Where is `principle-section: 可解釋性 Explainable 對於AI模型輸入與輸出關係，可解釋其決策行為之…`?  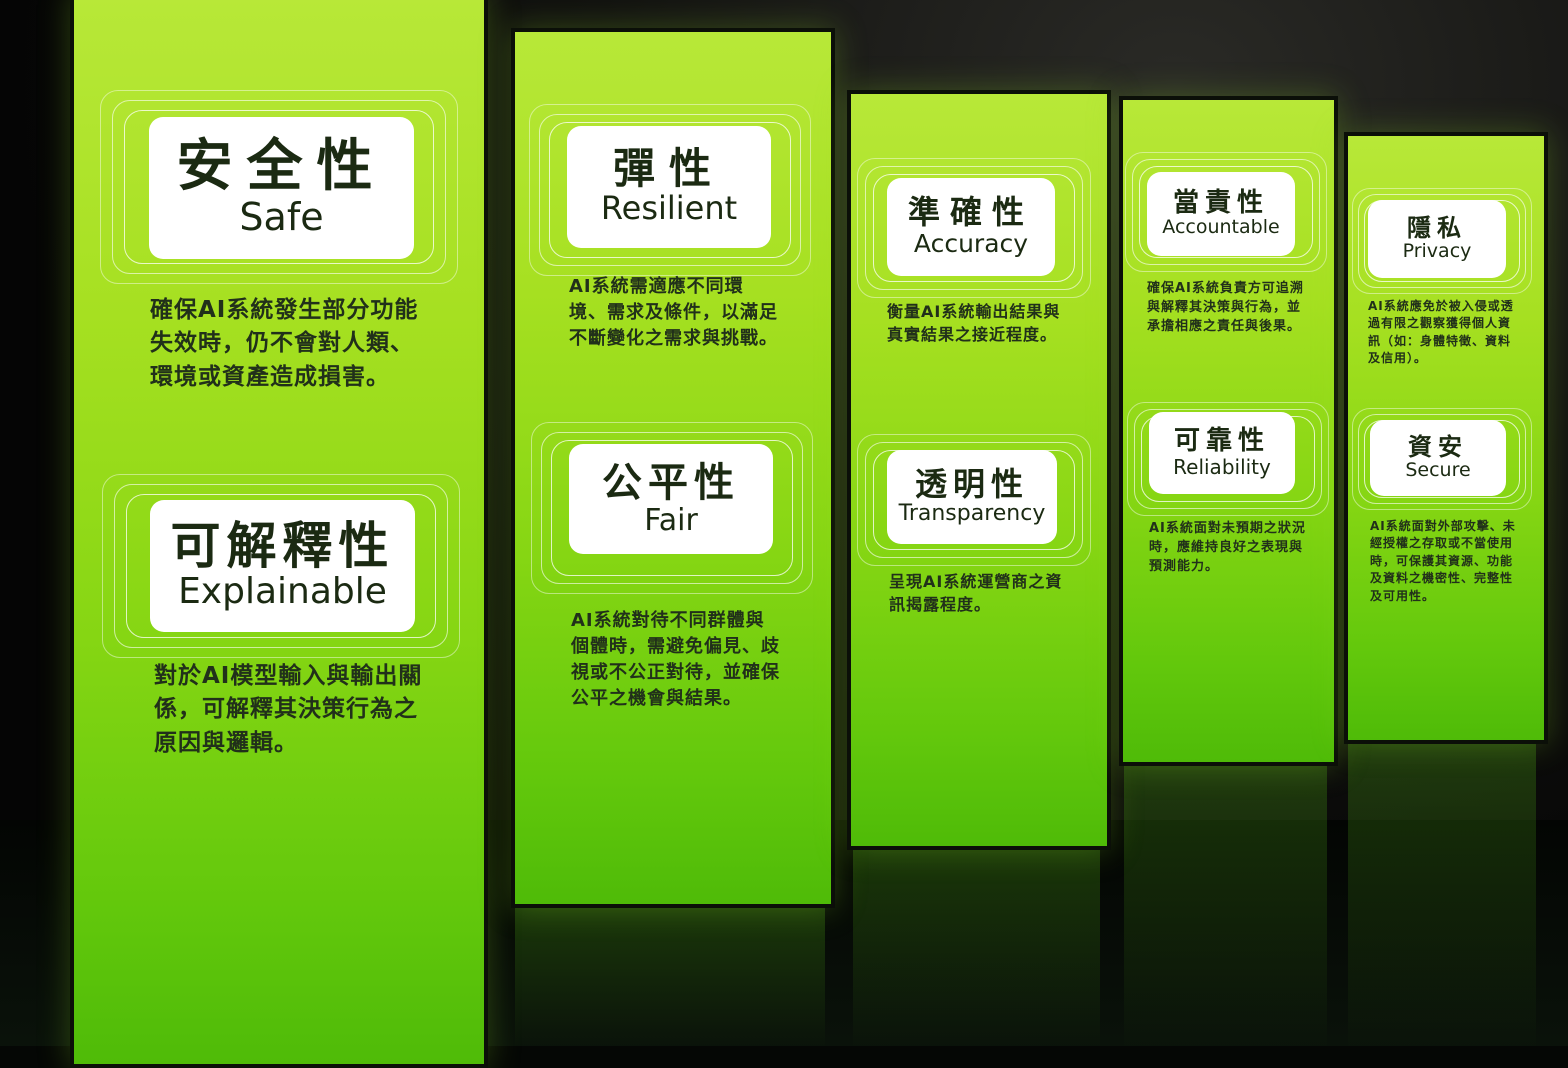 principle-section: 可解釋性 Explainable 對於AI模型輸入與輸出關係，可解釋其決策行為之… is located at coordinates (279, 694).